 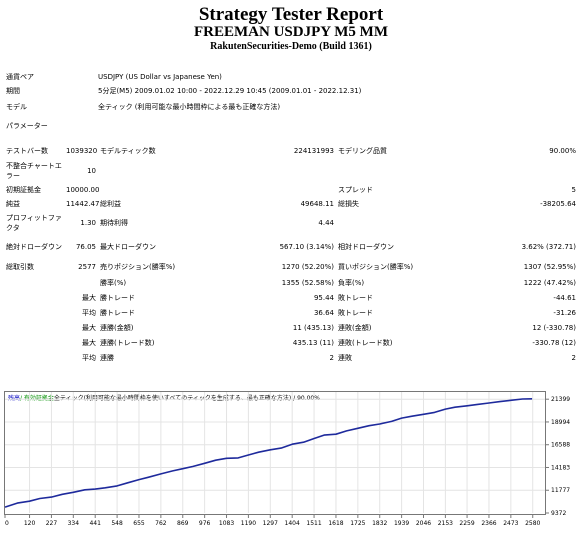 I want to click on x-tick-label: 976, so click(x=205, y=523).